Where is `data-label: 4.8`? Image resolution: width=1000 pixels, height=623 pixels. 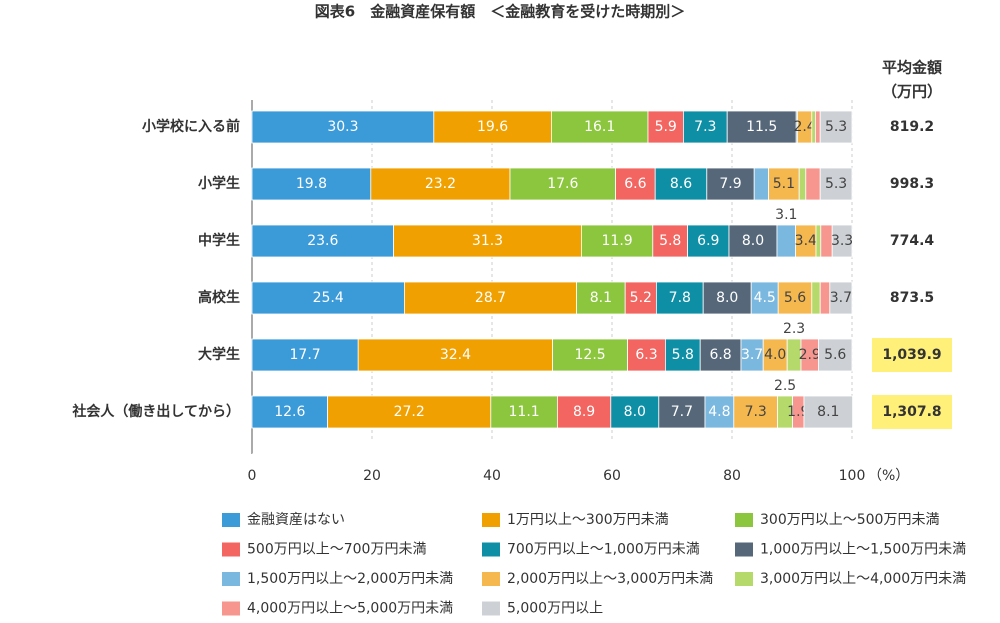 data-label: 4.8 is located at coordinates (719, 412).